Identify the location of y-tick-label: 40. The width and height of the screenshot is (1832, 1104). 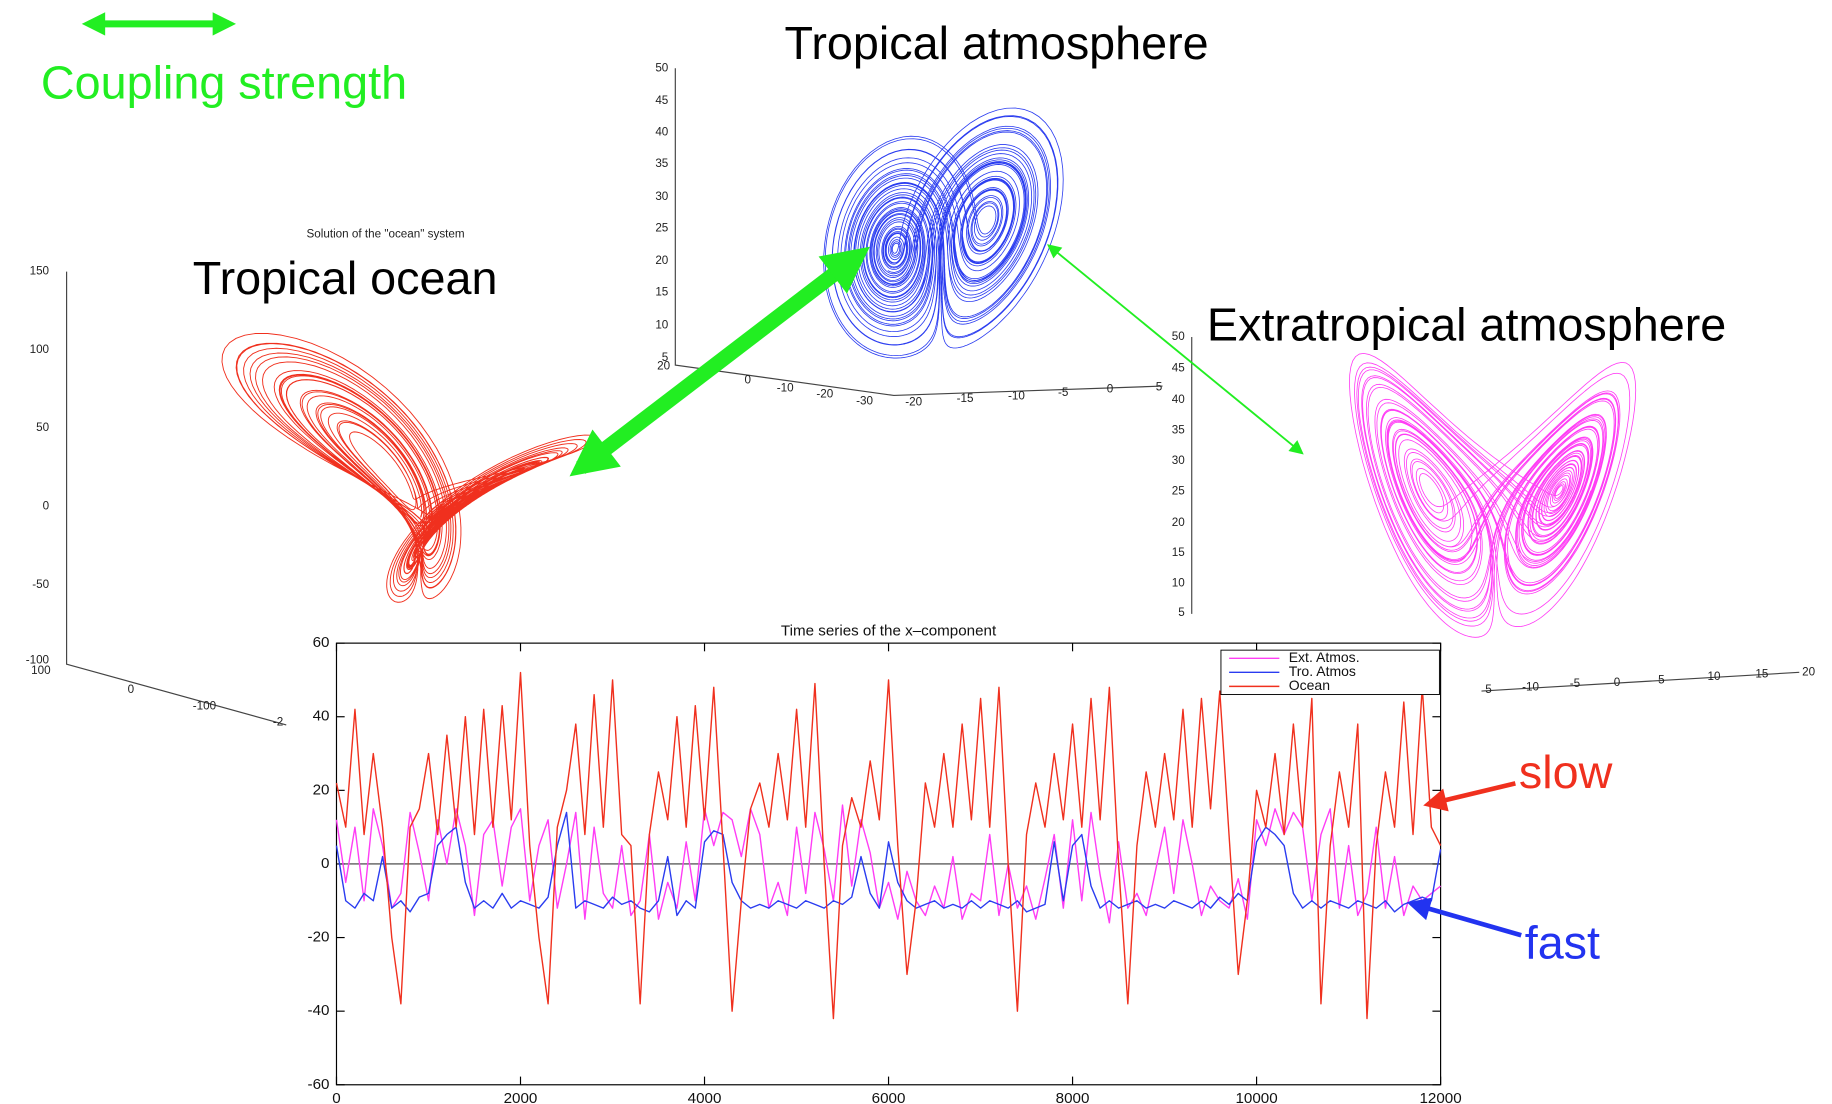
(321, 716).